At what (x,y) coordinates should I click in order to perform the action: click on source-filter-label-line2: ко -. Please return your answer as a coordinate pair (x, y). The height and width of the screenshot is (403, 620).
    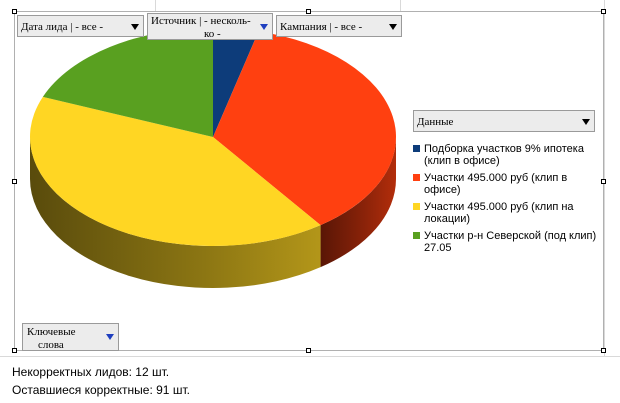
    Looking at the image, I should click on (212, 34).